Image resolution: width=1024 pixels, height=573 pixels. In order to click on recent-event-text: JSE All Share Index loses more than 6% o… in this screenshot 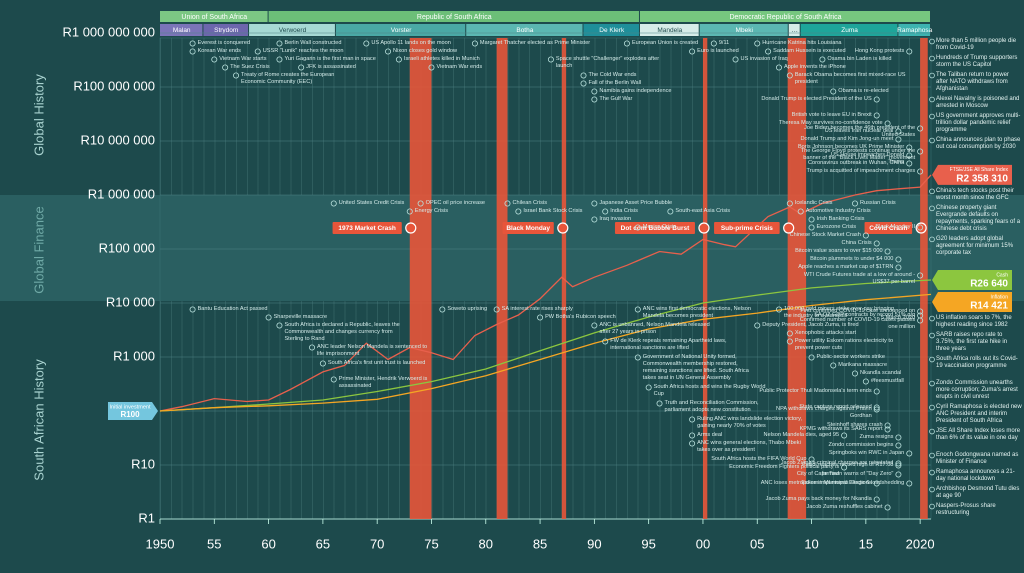, I will do `click(978, 435)`.